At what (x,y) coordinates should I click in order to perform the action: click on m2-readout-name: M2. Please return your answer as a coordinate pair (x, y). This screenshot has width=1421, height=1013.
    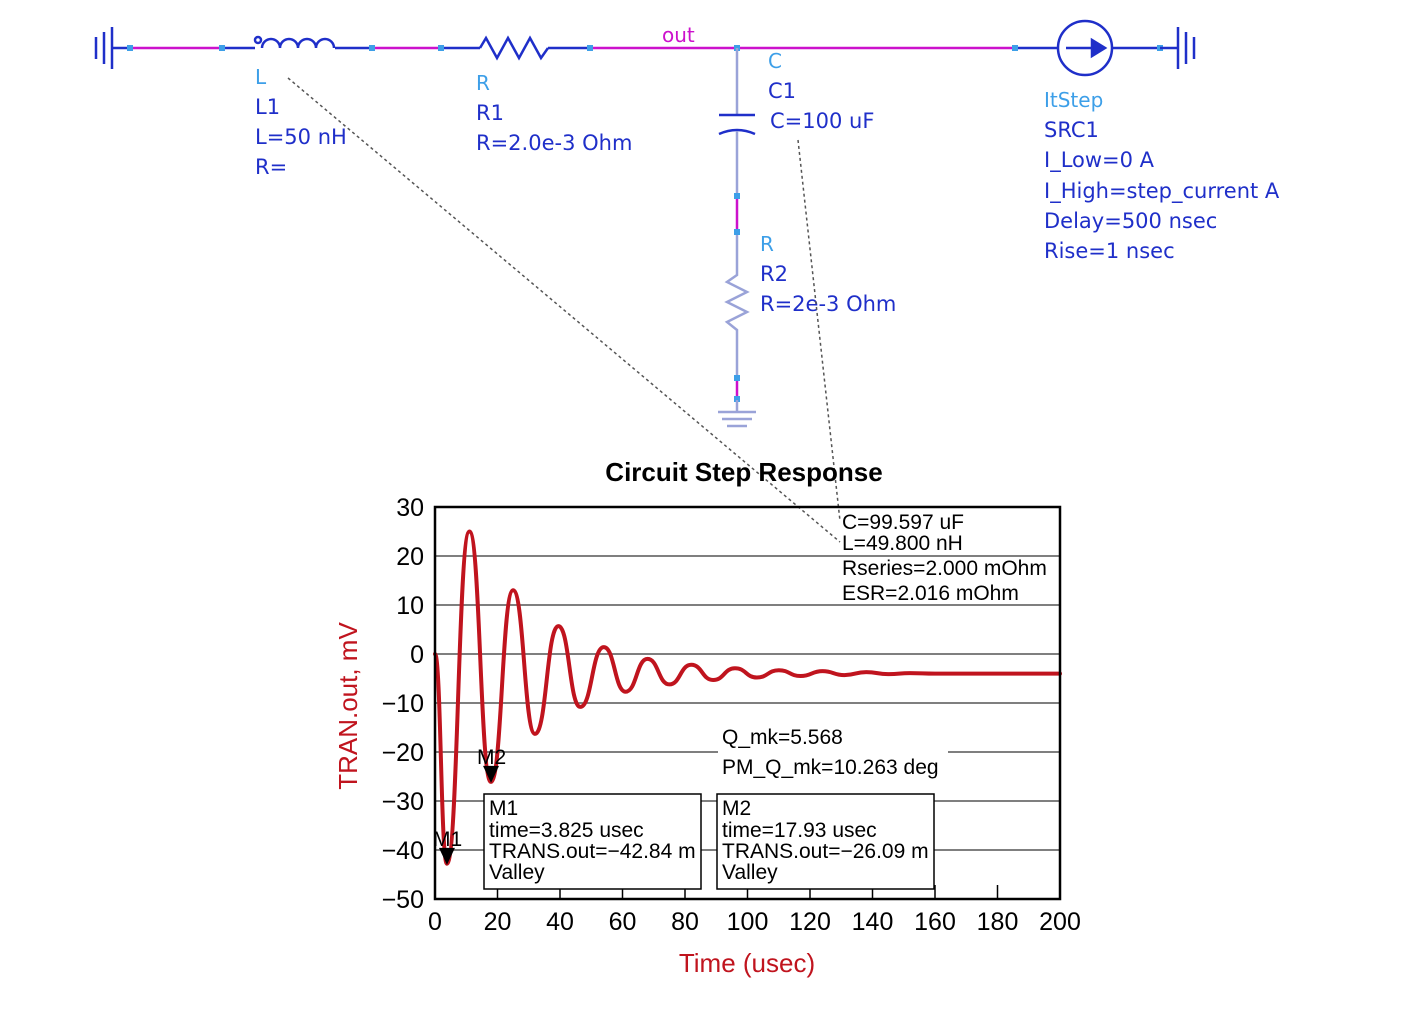
    Looking at the image, I should click on (736, 808).